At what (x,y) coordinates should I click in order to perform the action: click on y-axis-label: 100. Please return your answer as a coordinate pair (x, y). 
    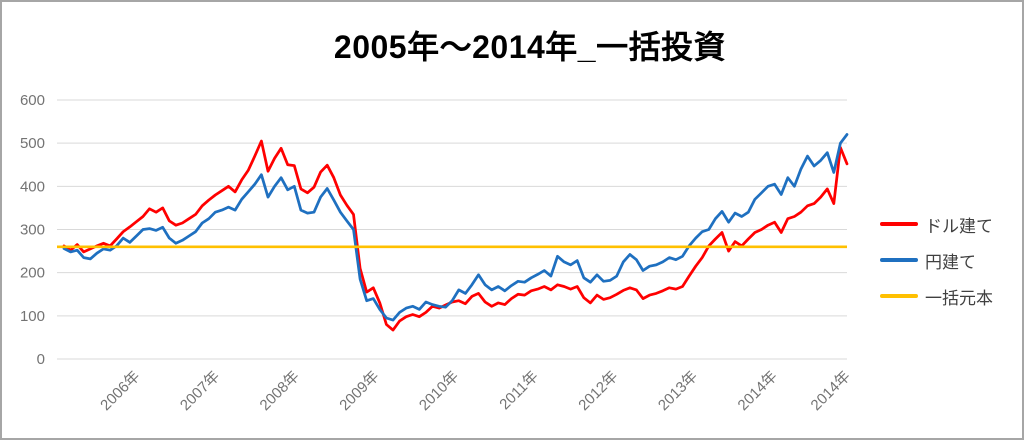
    Looking at the image, I should click on (32, 316).